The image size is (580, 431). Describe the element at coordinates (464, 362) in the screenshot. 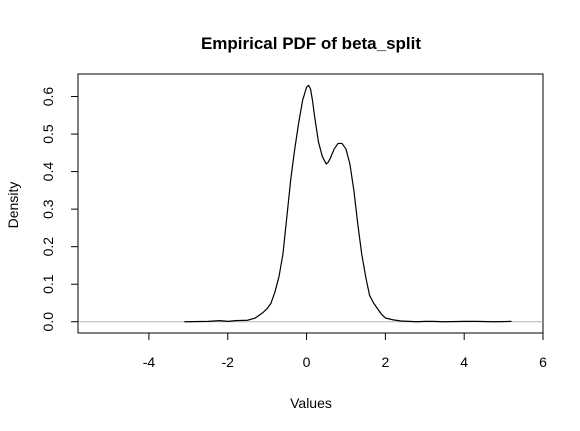

I see `x-tick-label: 4` at that location.